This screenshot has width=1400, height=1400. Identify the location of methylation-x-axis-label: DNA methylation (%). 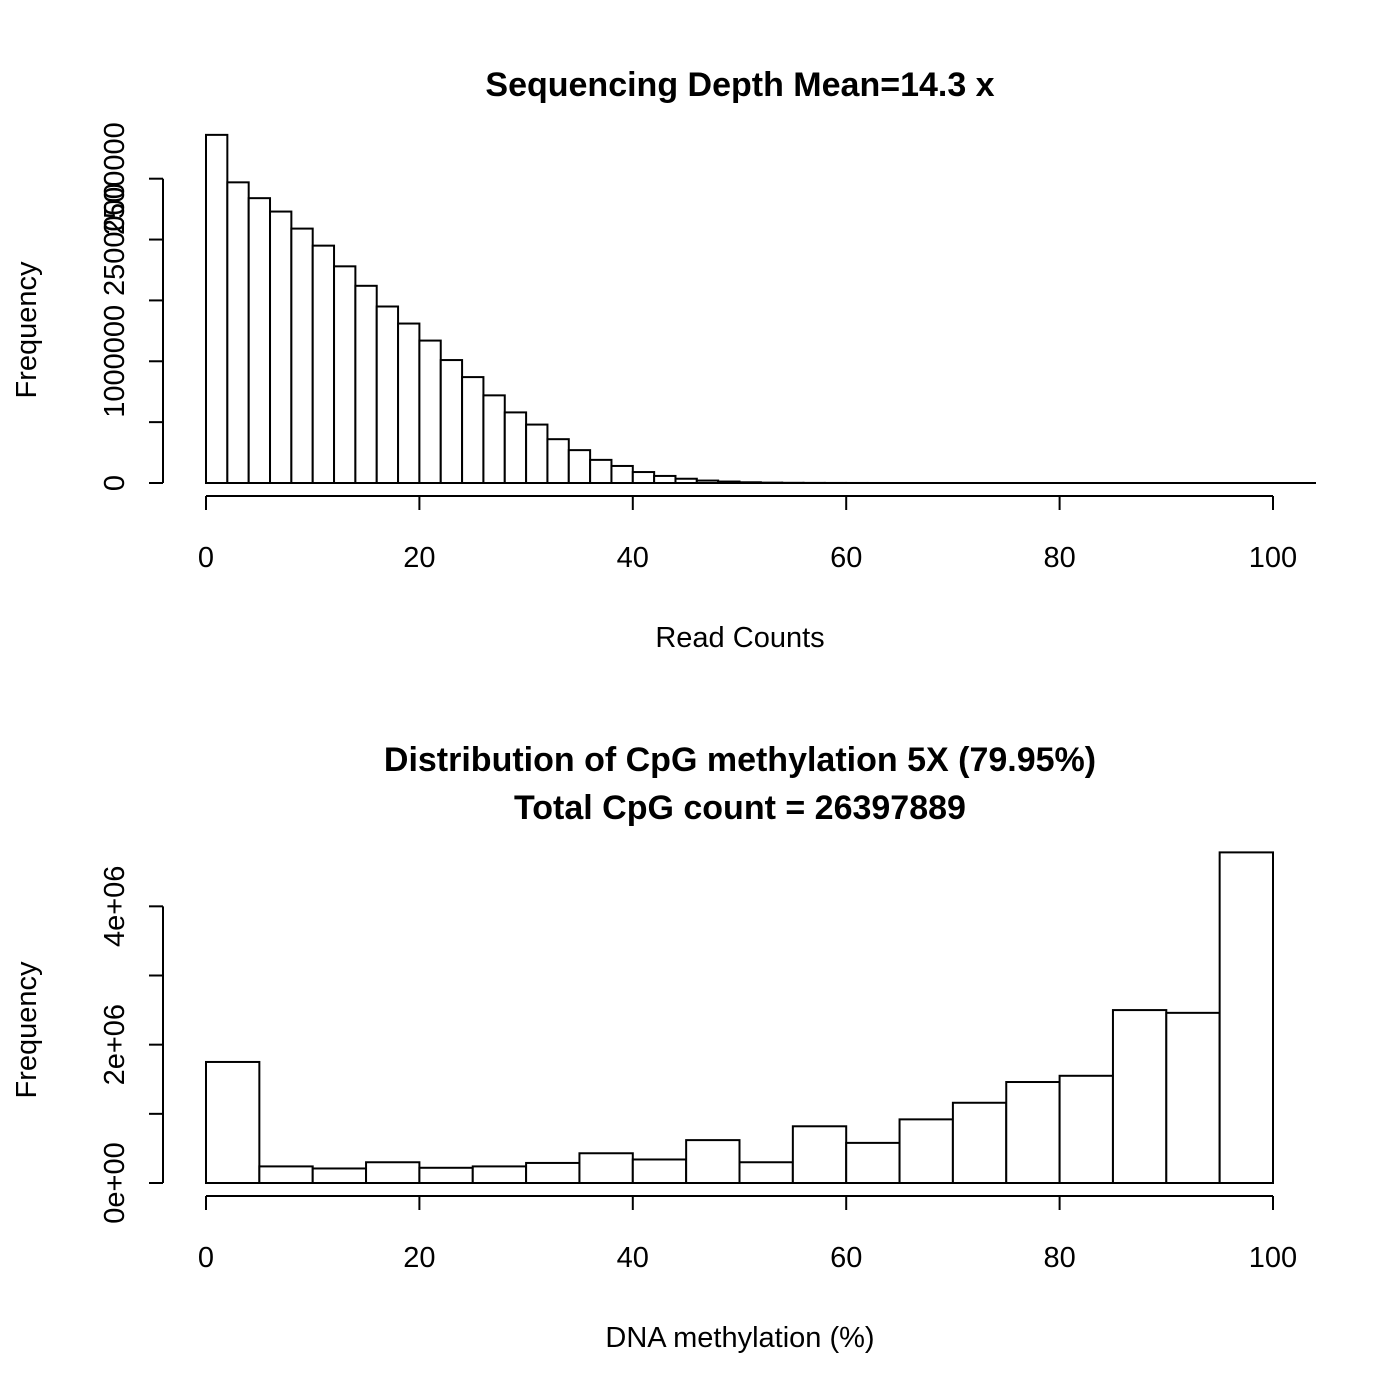
(739, 1338).